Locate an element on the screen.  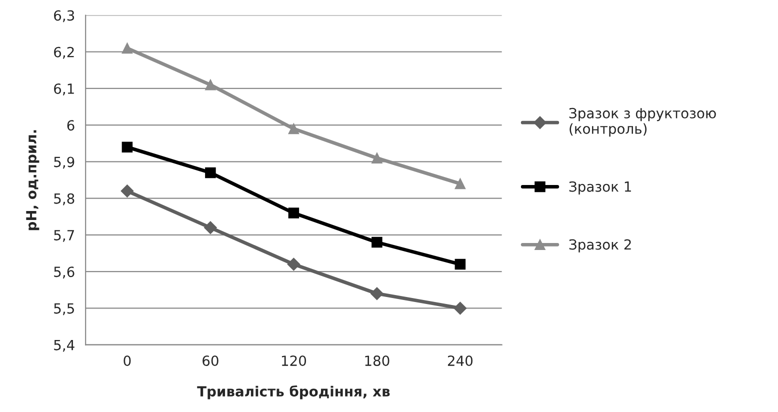
y-tick-label: 6,1 is located at coordinates (64, 89).